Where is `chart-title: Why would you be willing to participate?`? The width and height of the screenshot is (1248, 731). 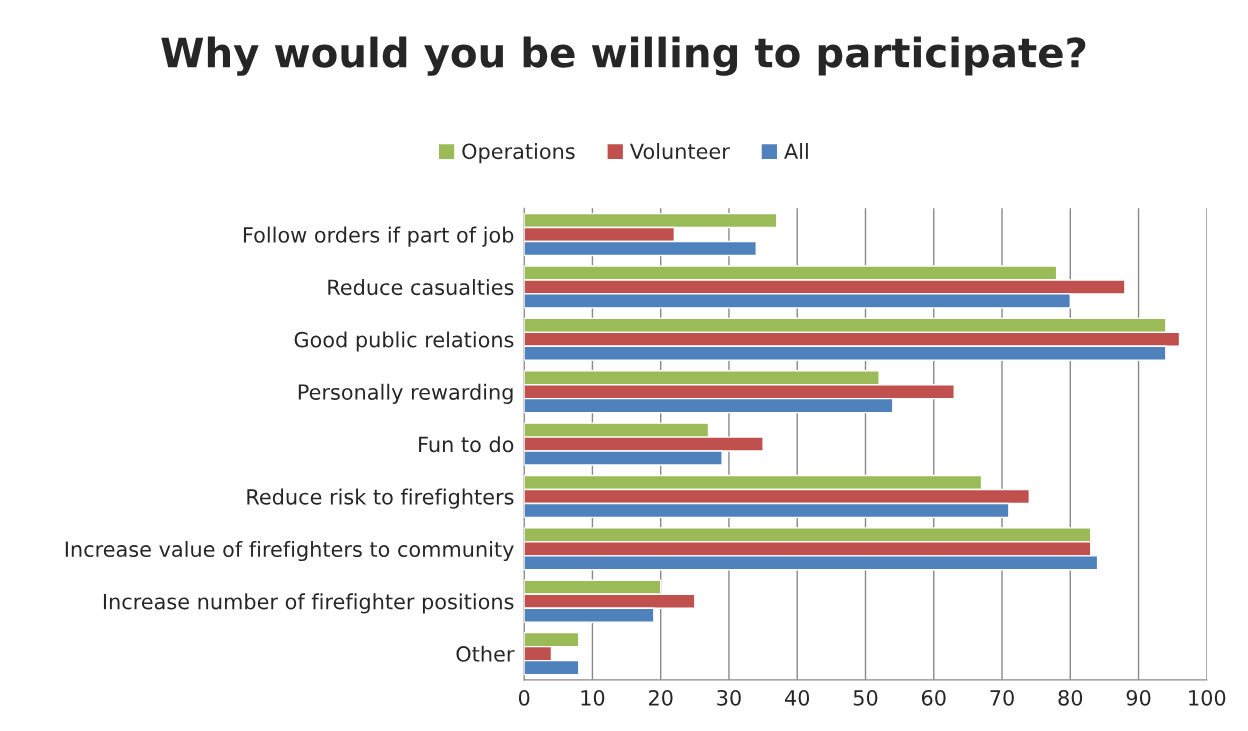
chart-title: Why would you be willing to participate? is located at coordinates (623, 56).